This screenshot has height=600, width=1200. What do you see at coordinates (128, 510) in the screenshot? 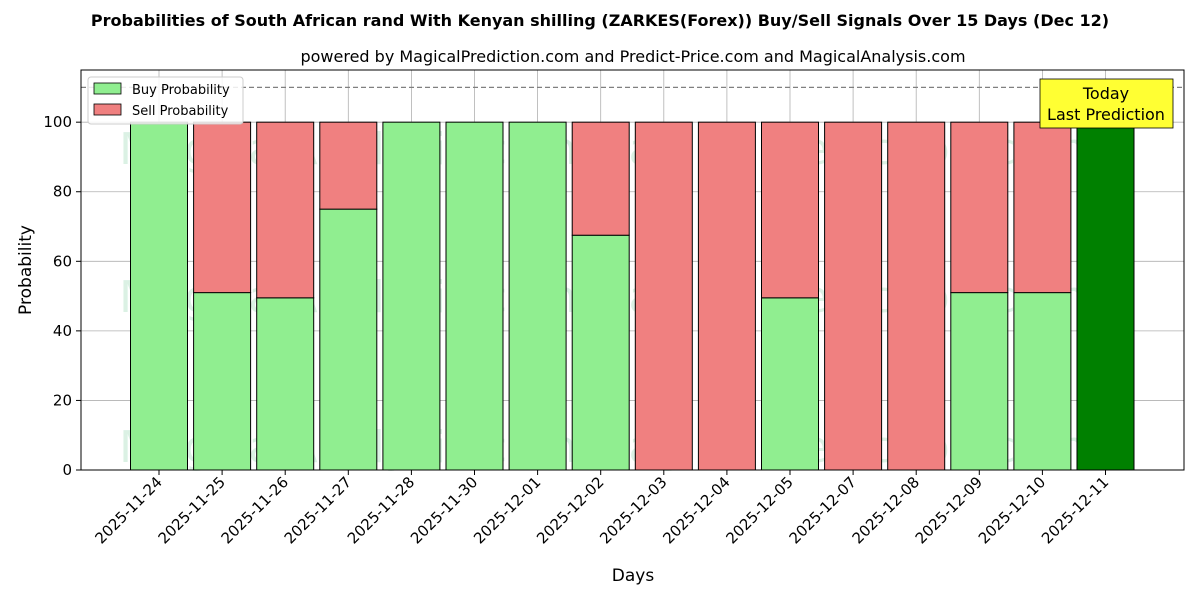
I see `x-tick-label: 2025-11-24` at bounding box center [128, 510].